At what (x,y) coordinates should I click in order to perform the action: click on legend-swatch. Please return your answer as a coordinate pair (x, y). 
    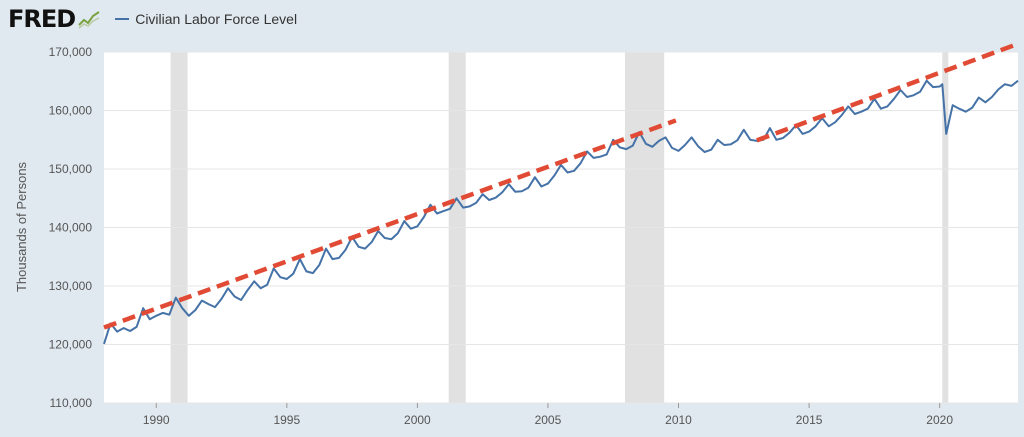
    Looking at the image, I should click on (122, 19).